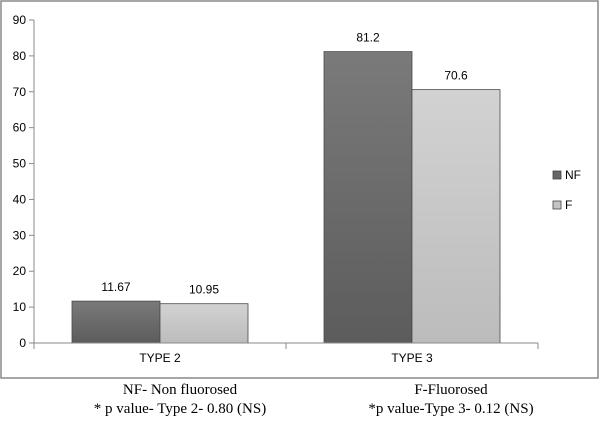 This screenshot has height=427, width=600. Describe the element at coordinates (20, 199) in the screenshot. I see `y-tick-label: 40` at that location.